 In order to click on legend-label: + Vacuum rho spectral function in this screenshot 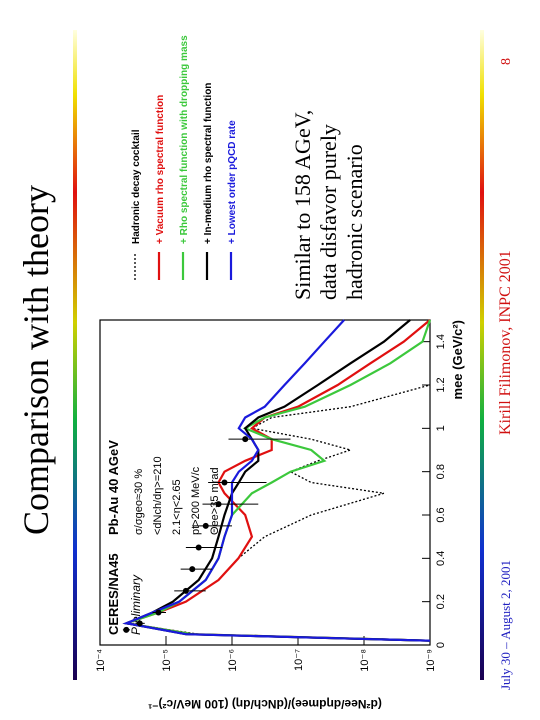, I will do `click(160, 169)`.